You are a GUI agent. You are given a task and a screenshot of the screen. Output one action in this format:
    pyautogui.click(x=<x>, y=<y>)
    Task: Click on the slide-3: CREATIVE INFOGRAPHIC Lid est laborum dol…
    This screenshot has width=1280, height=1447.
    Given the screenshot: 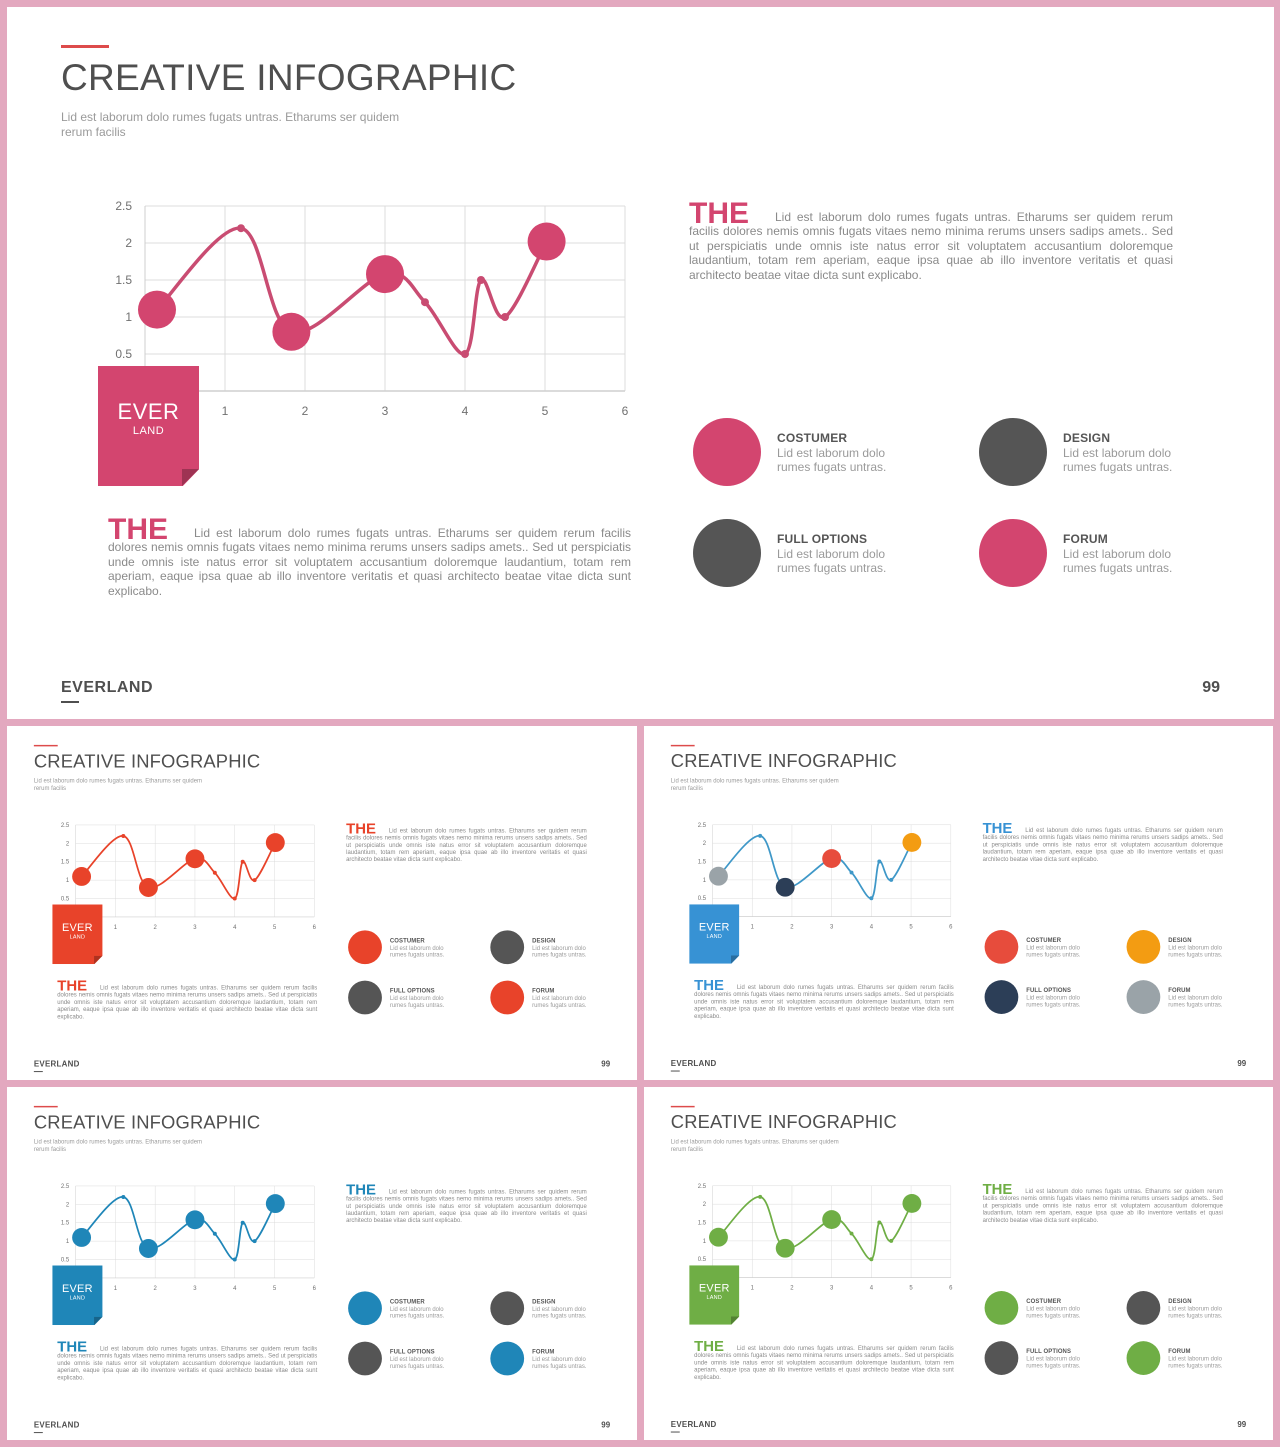 What is the action you would take?
    pyautogui.click(x=958, y=903)
    